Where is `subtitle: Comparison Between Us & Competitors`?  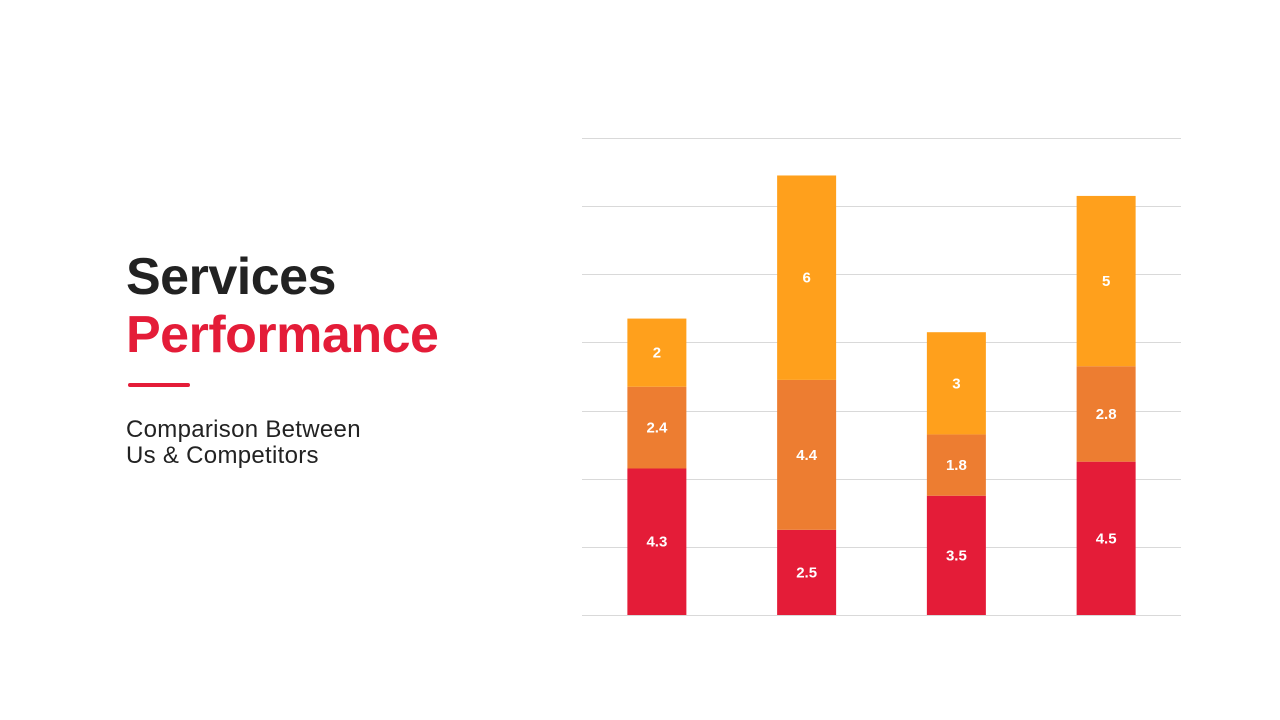 subtitle: Comparison Between Us & Competitors is located at coordinates (286, 443).